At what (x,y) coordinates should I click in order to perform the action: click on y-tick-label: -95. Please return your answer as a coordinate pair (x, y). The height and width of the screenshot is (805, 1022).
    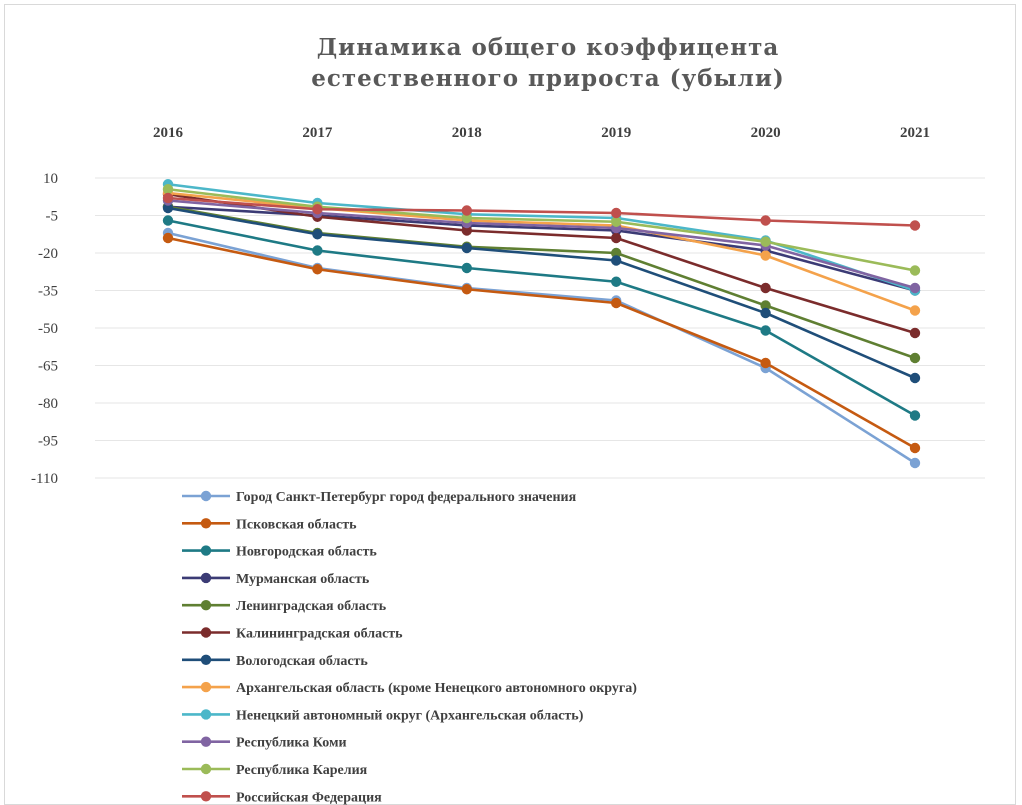
    Looking at the image, I should click on (48, 442).